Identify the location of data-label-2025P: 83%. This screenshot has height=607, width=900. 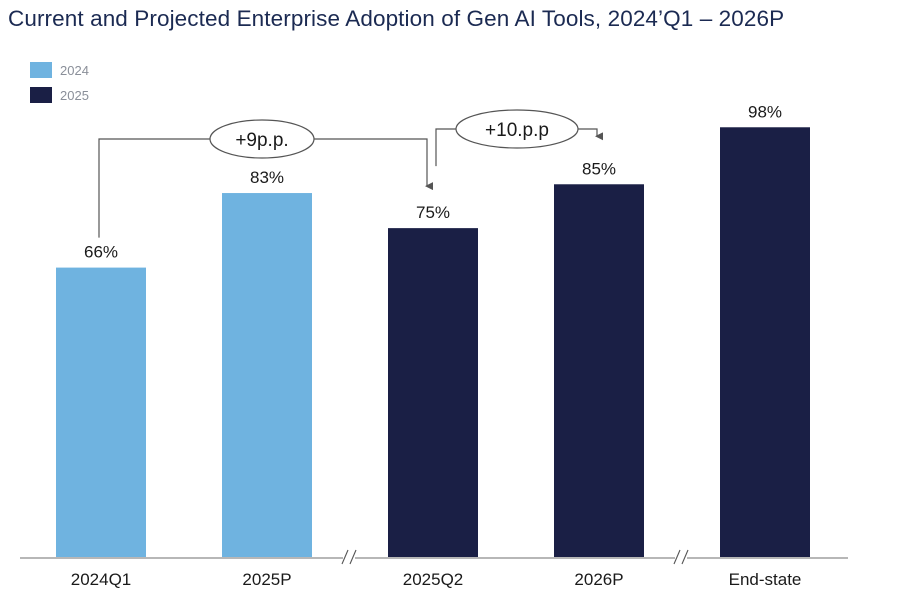
(267, 177).